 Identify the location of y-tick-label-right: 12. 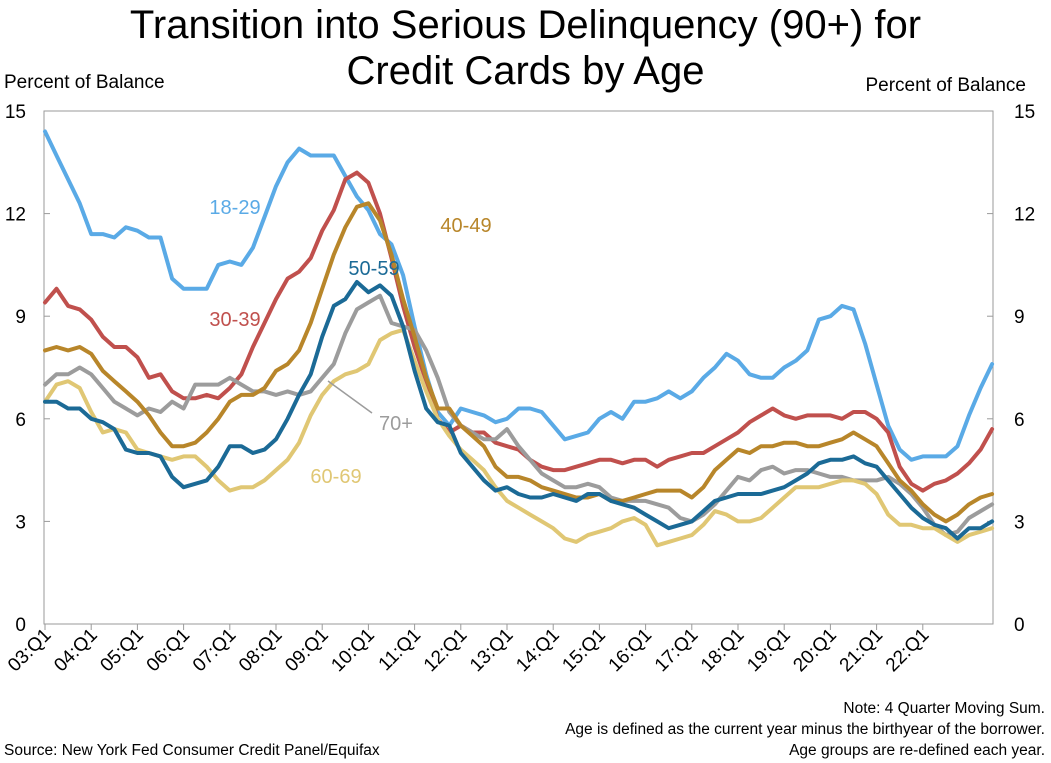
(1024, 215).